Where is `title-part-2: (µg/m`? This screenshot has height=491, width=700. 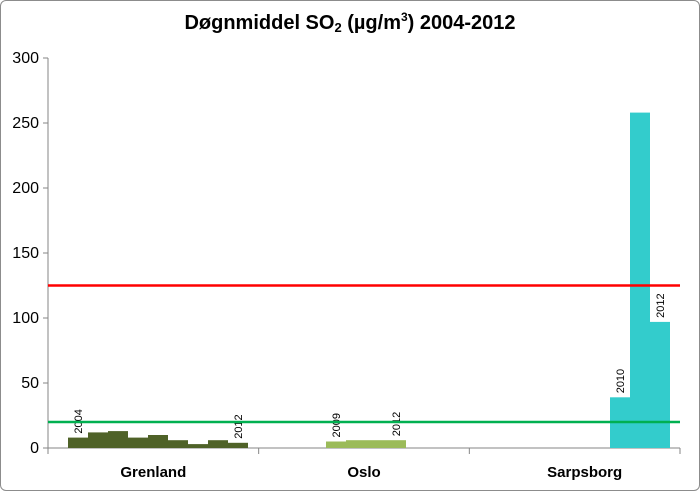 title-part-2: (µg/m is located at coordinates (371, 23).